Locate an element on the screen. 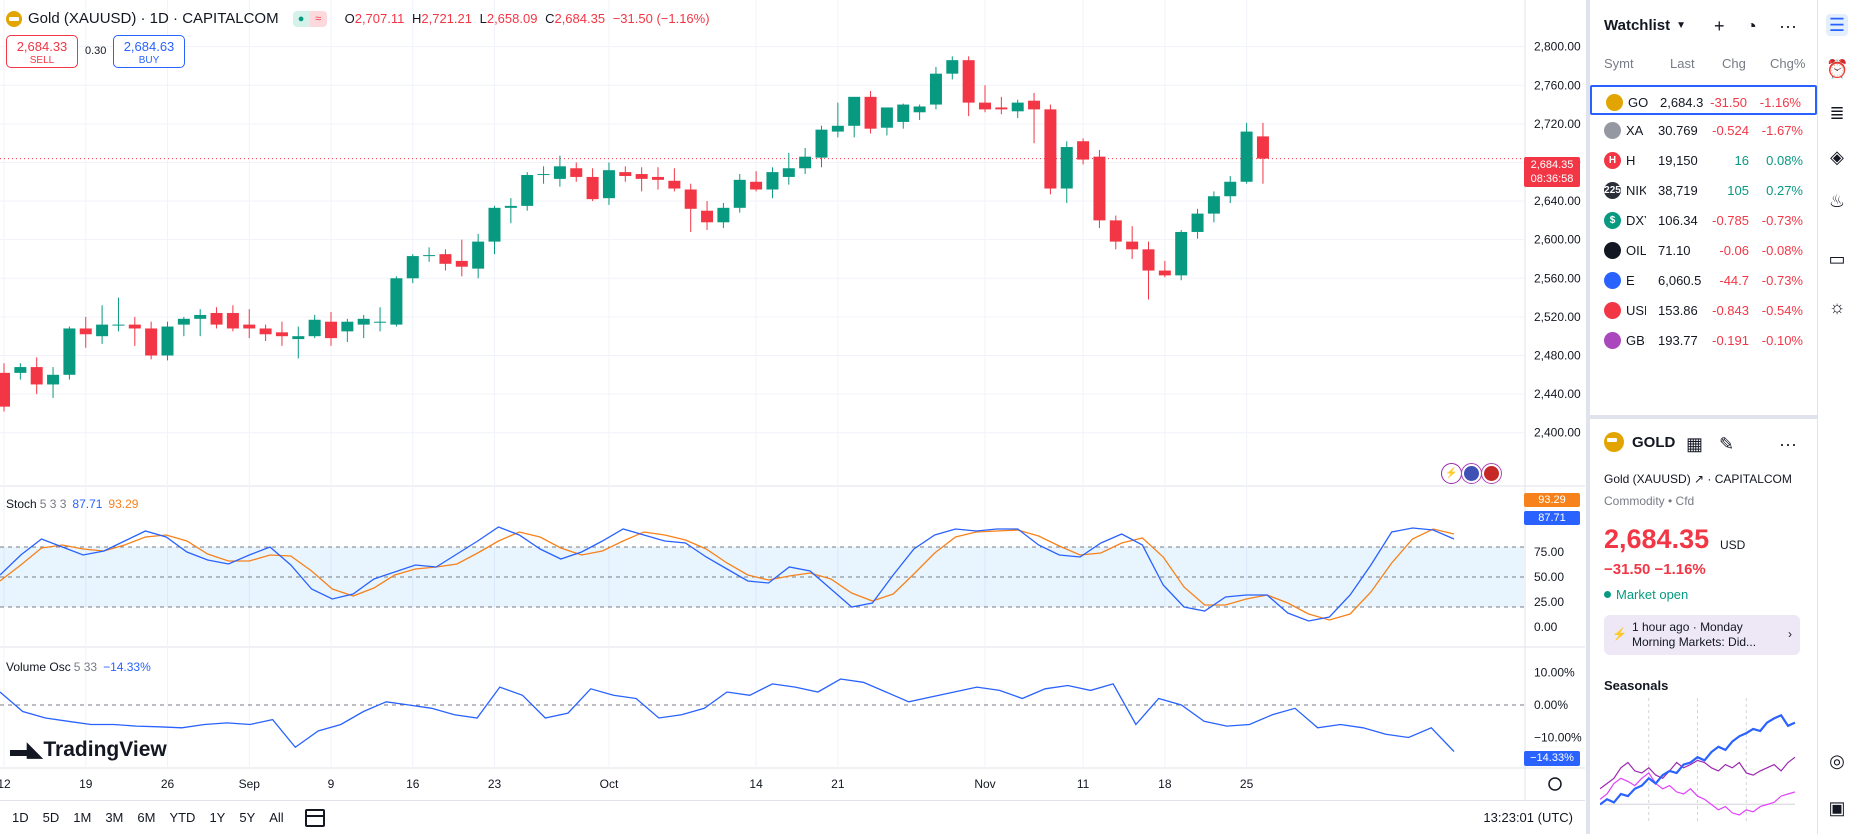  stoch-tick-label: 50.00 is located at coordinates (1549, 577).